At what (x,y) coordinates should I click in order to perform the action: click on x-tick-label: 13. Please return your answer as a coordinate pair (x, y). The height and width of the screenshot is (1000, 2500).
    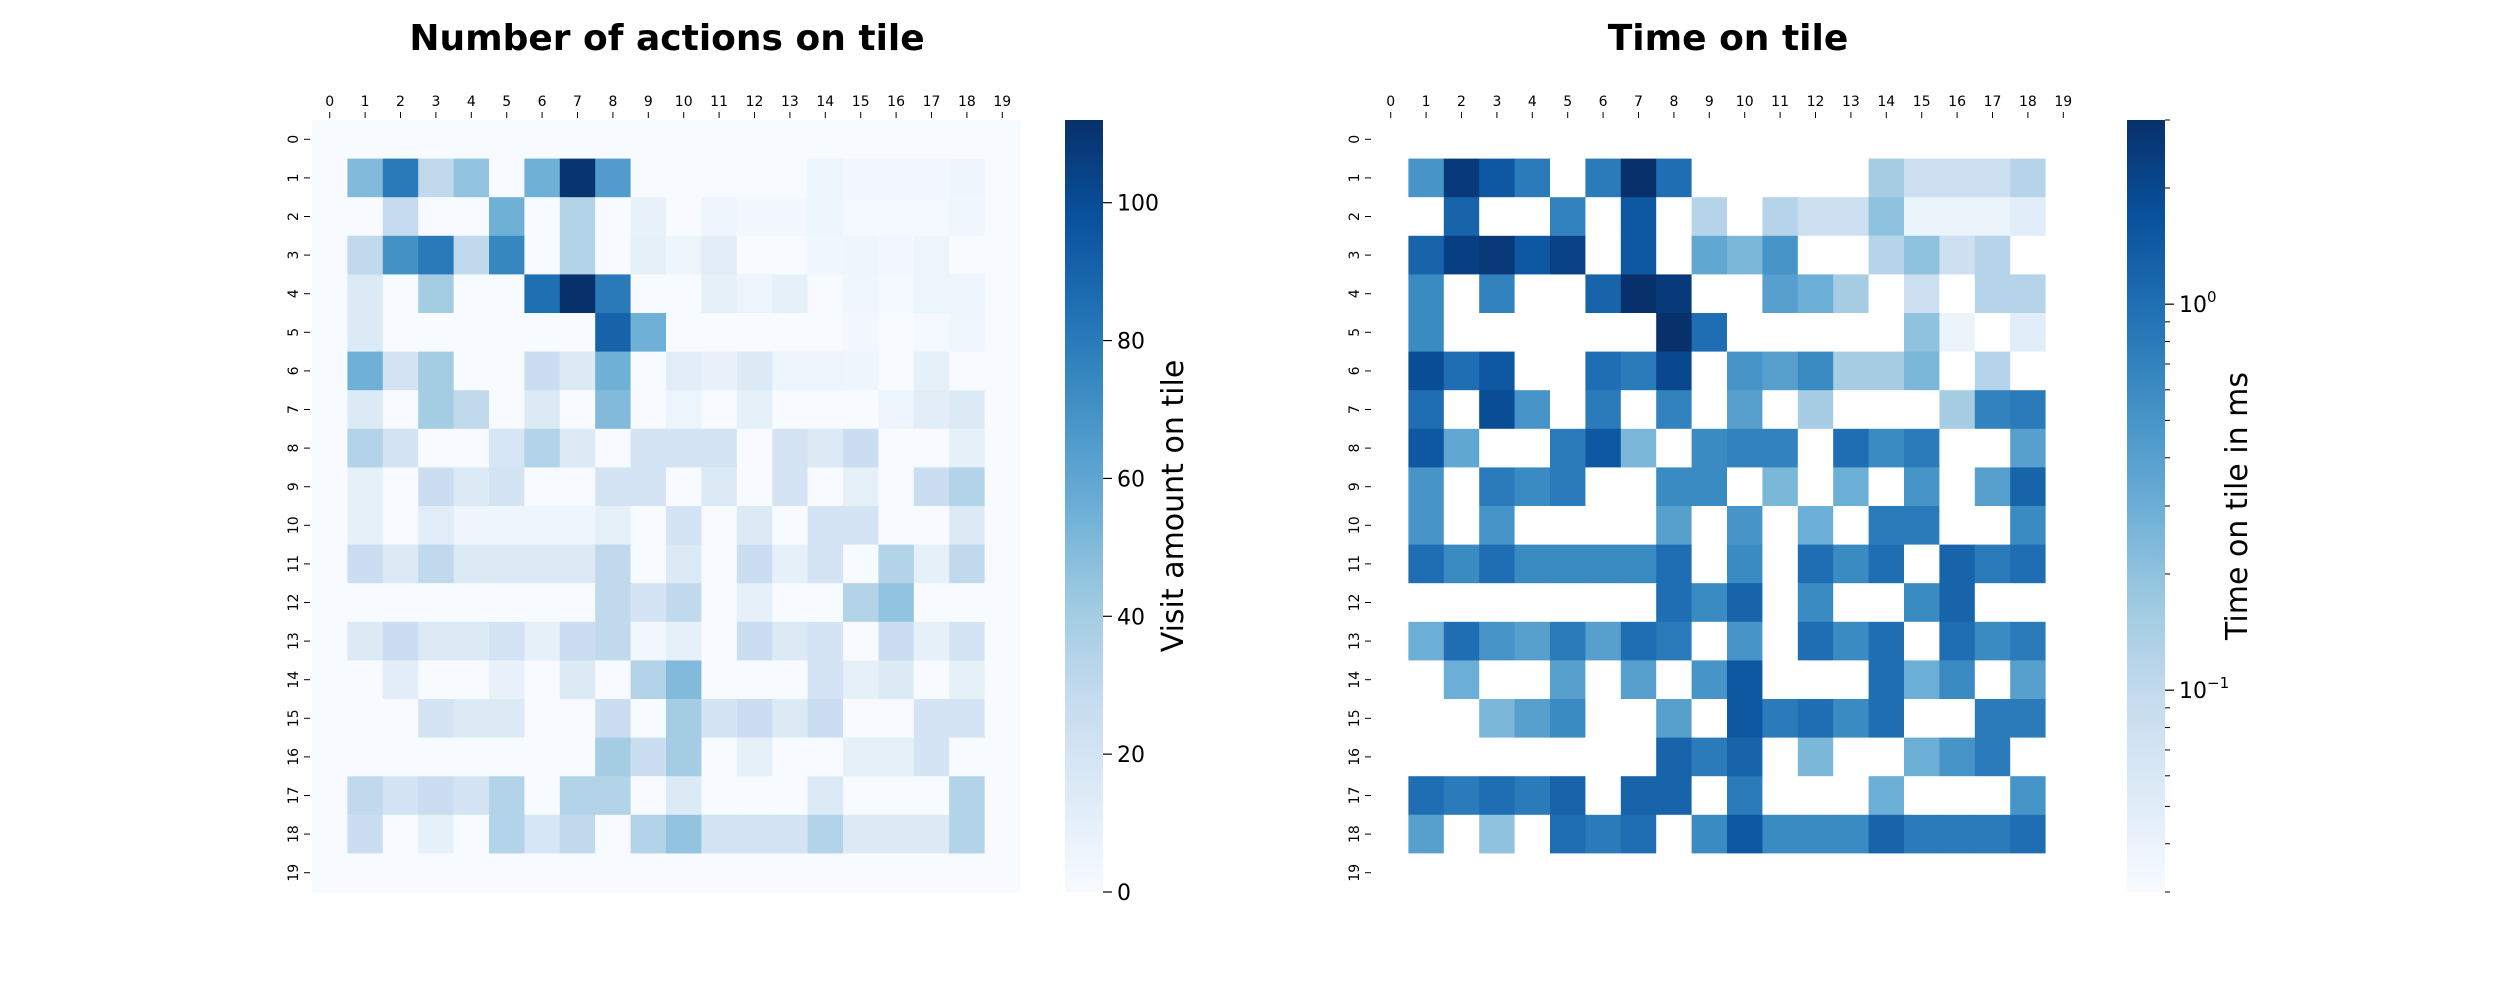
    Looking at the image, I should click on (1851, 102).